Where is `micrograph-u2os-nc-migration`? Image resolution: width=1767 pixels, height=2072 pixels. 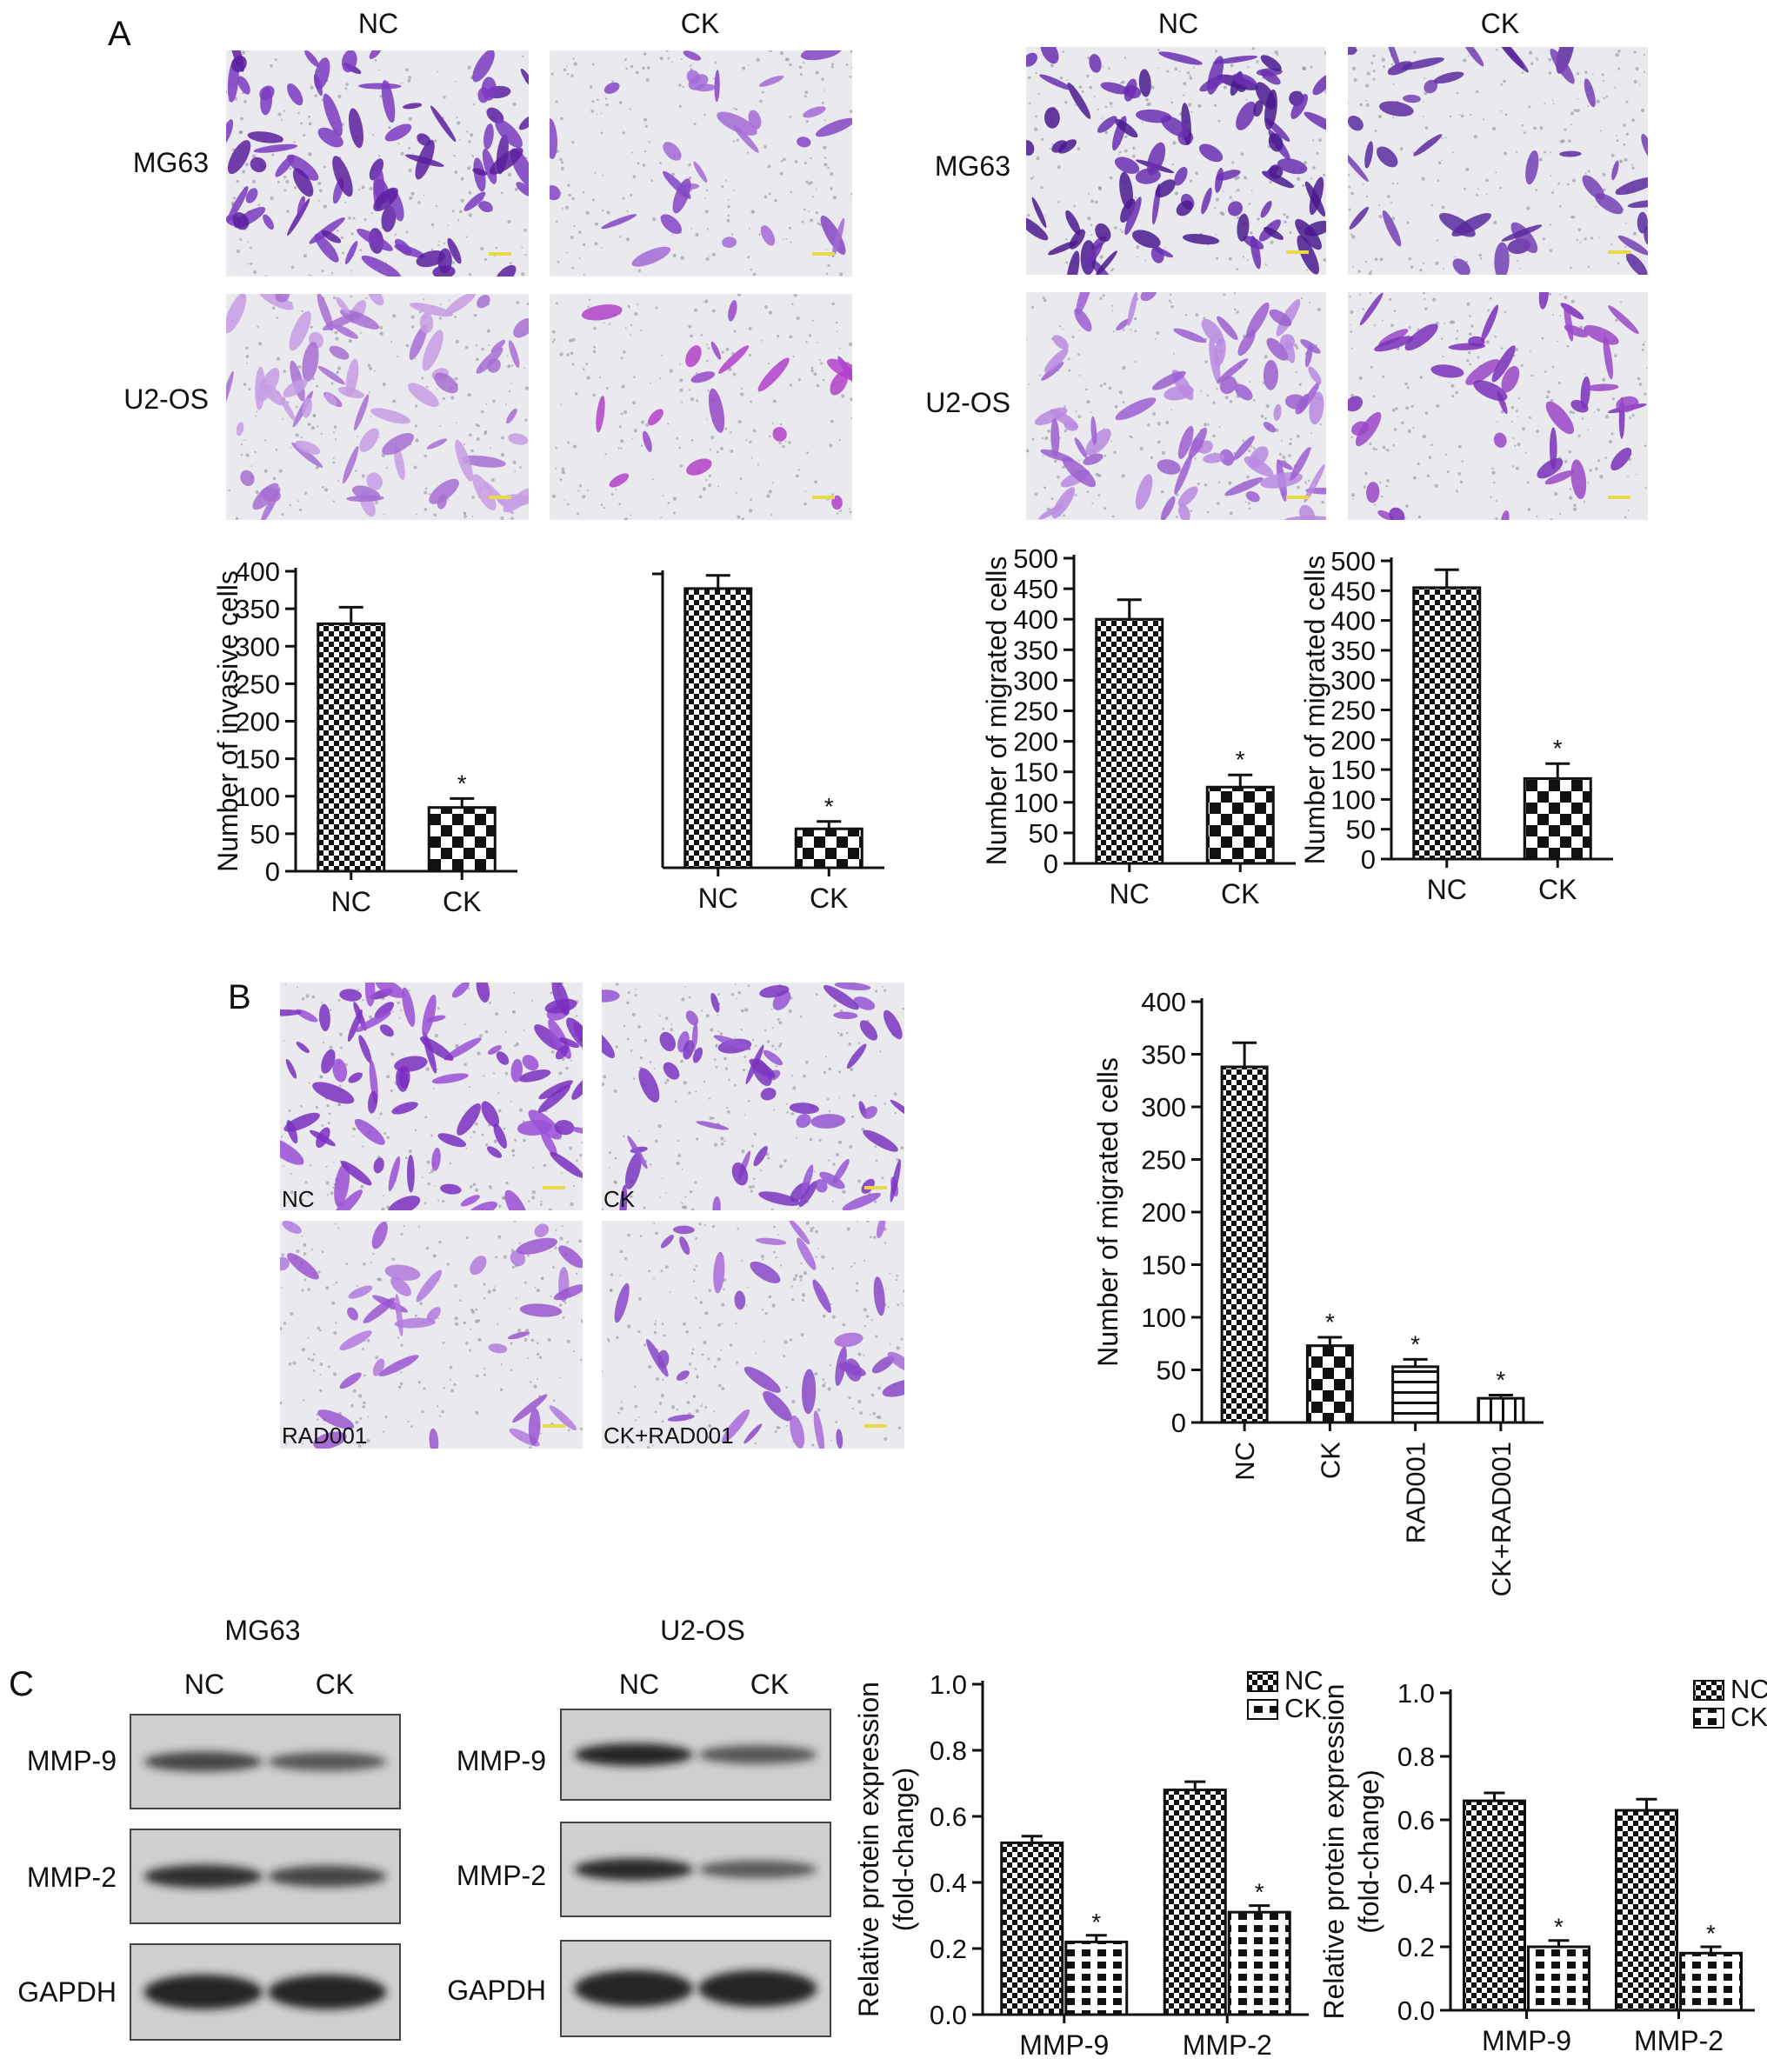
micrograph-u2os-nc-migration is located at coordinates (1176, 406).